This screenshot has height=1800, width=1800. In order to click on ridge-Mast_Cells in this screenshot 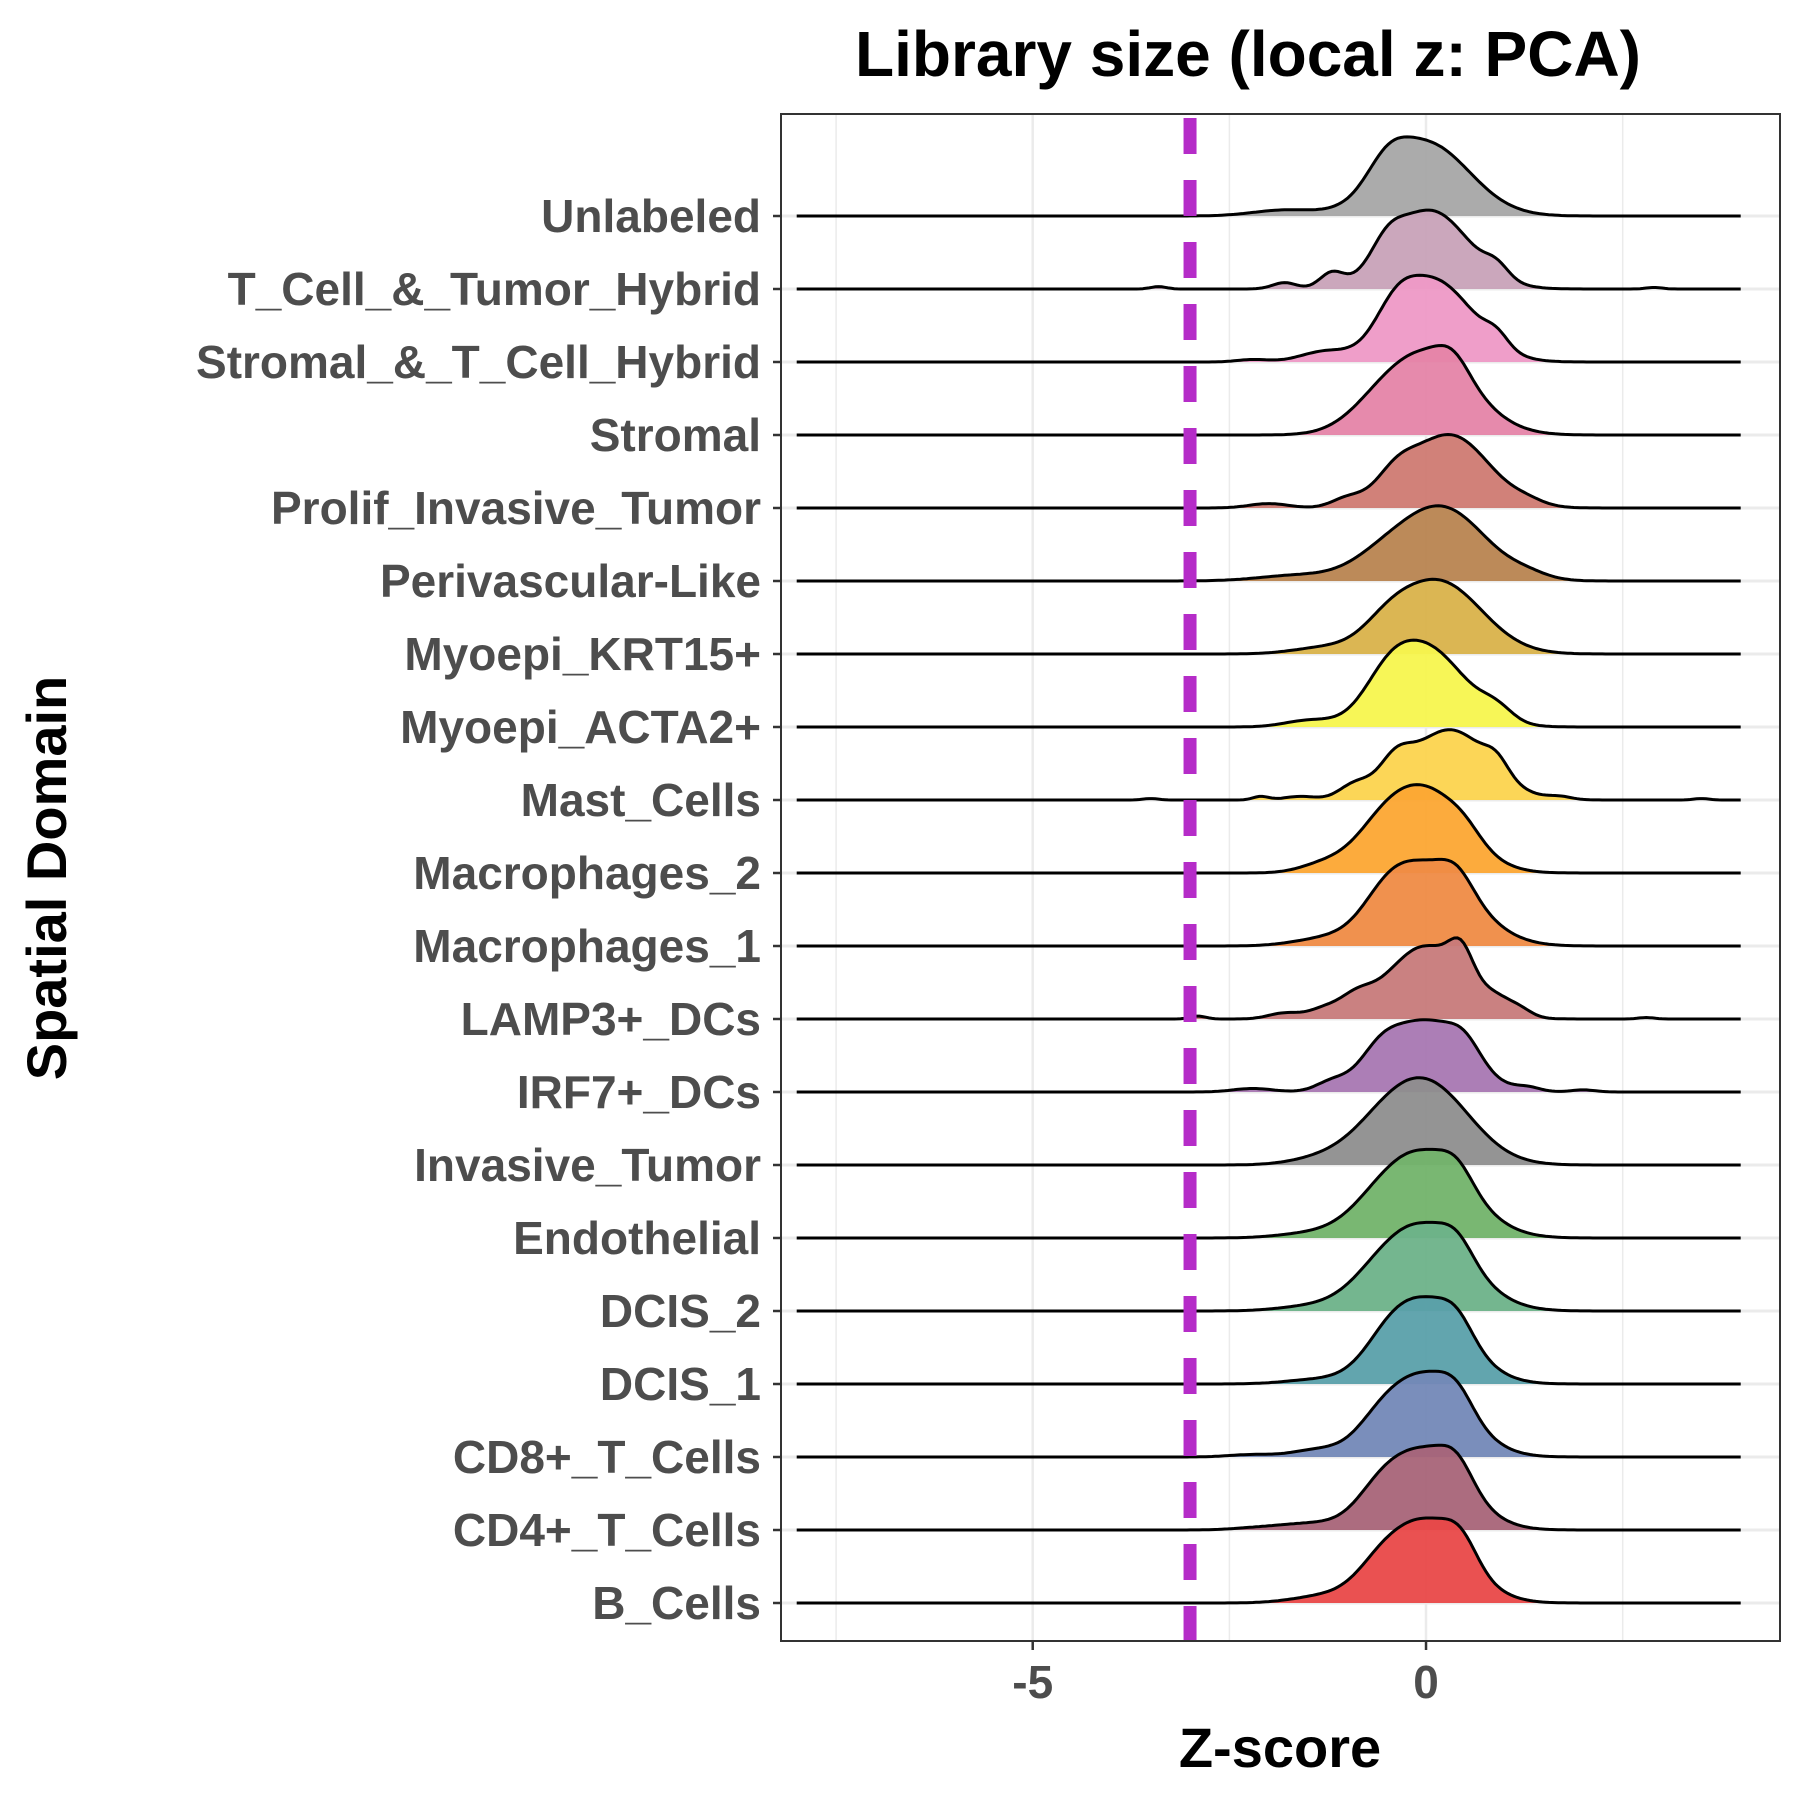, I will do `click(1268, 765)`.